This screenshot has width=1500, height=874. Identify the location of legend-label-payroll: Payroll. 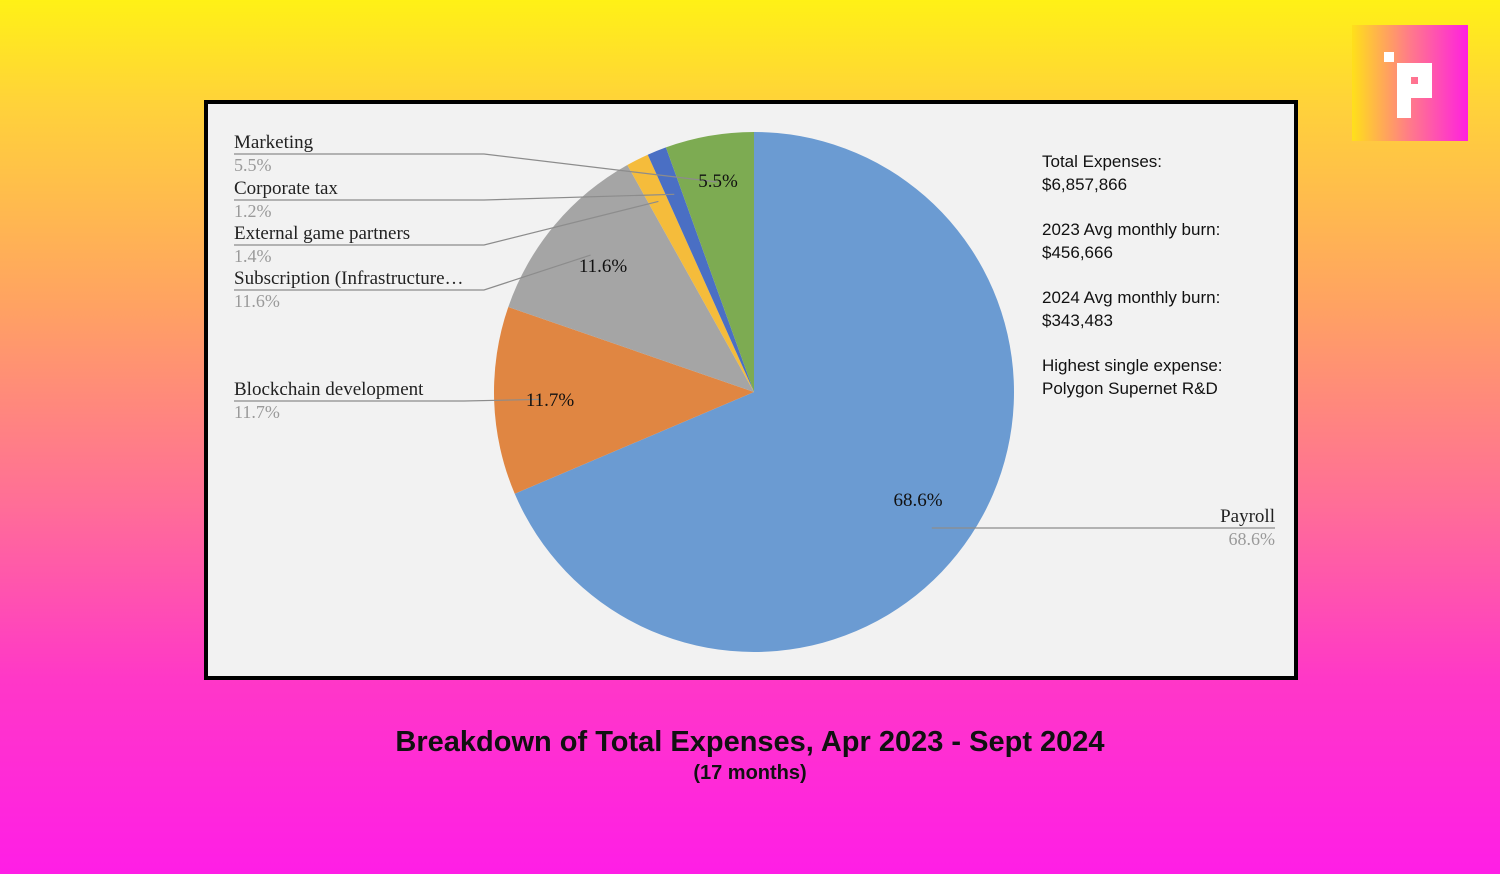
(1247, 516).